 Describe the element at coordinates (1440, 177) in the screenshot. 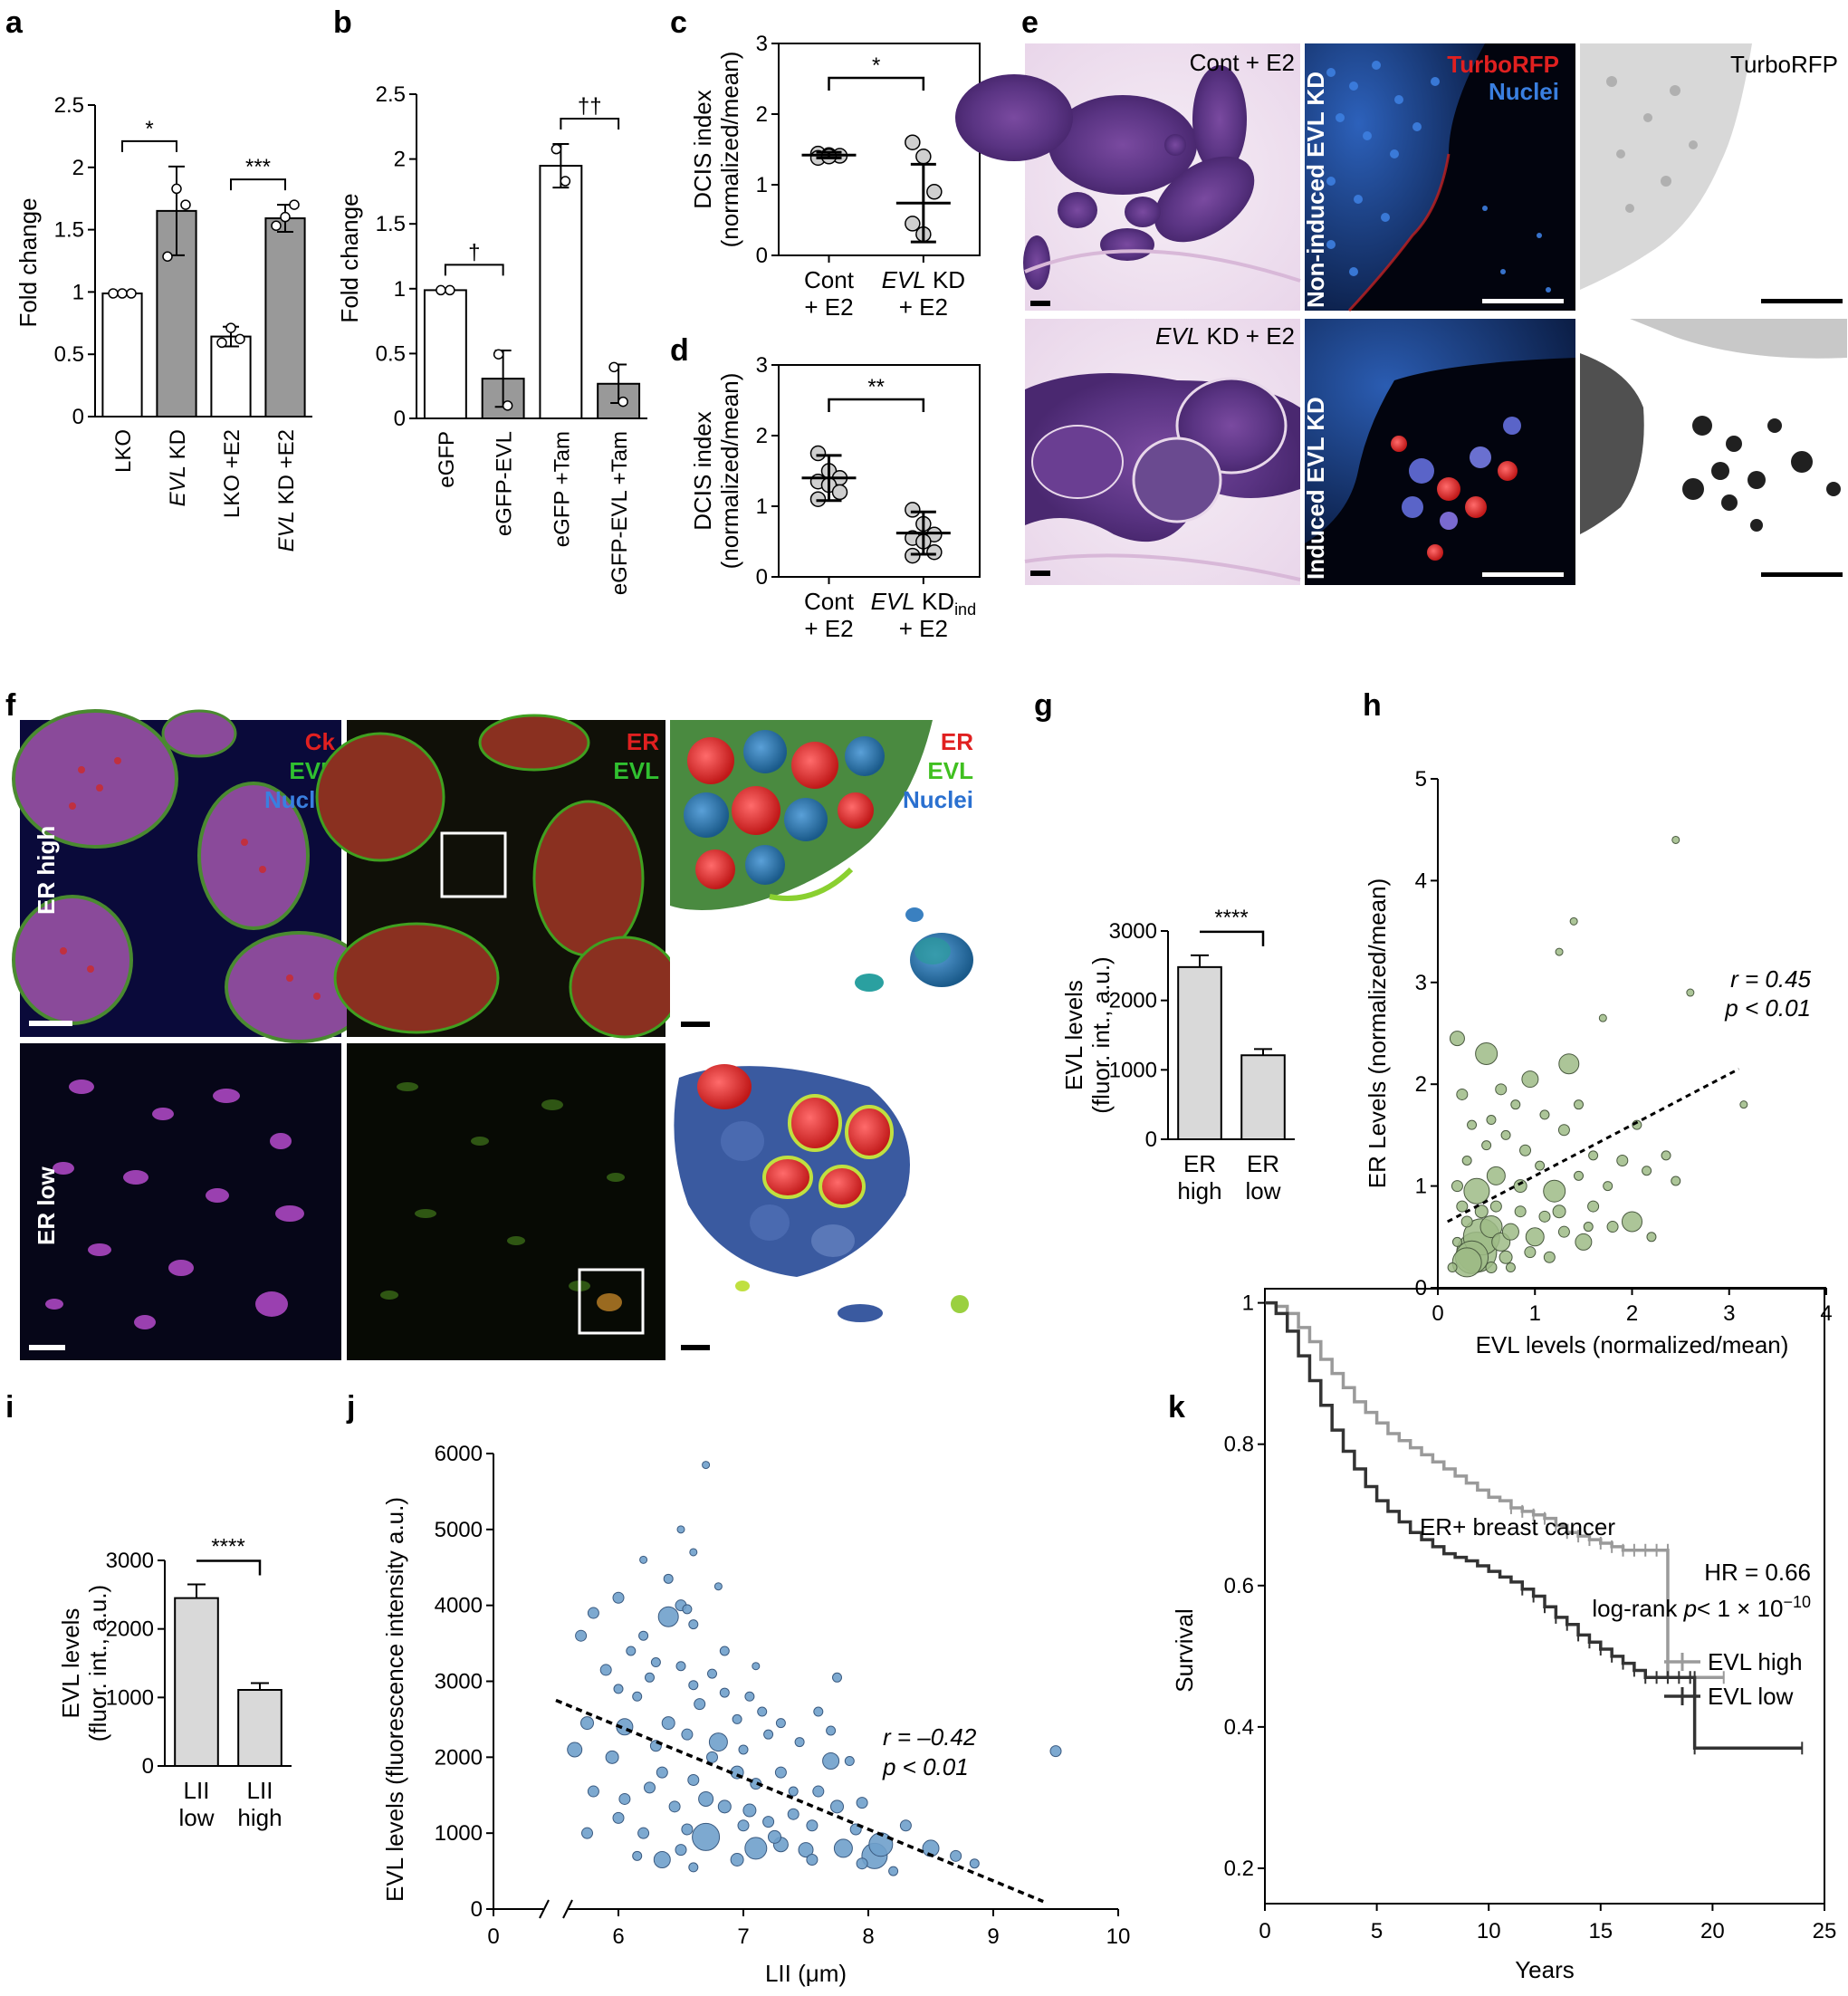

I see `fluor-image-top` at that location.